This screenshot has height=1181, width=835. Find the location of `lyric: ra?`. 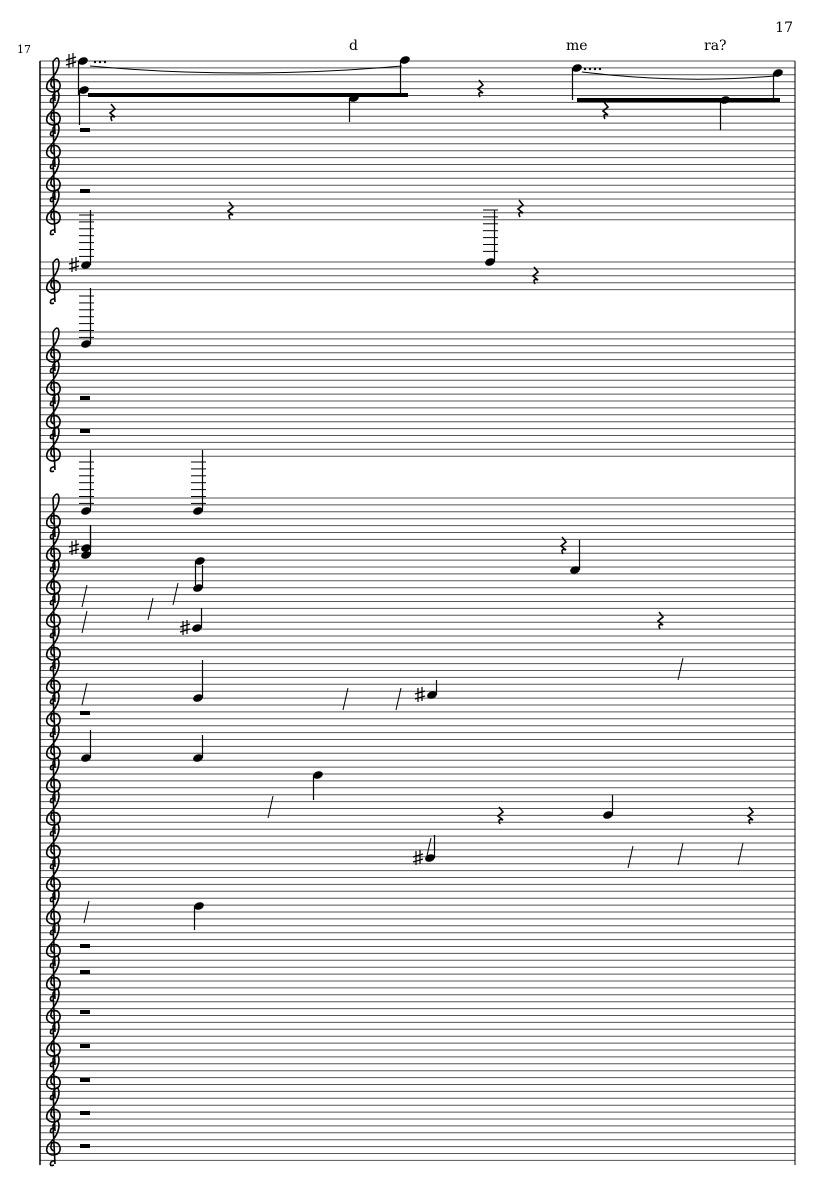

lyric: ra? is located at coordinates (715, 46).